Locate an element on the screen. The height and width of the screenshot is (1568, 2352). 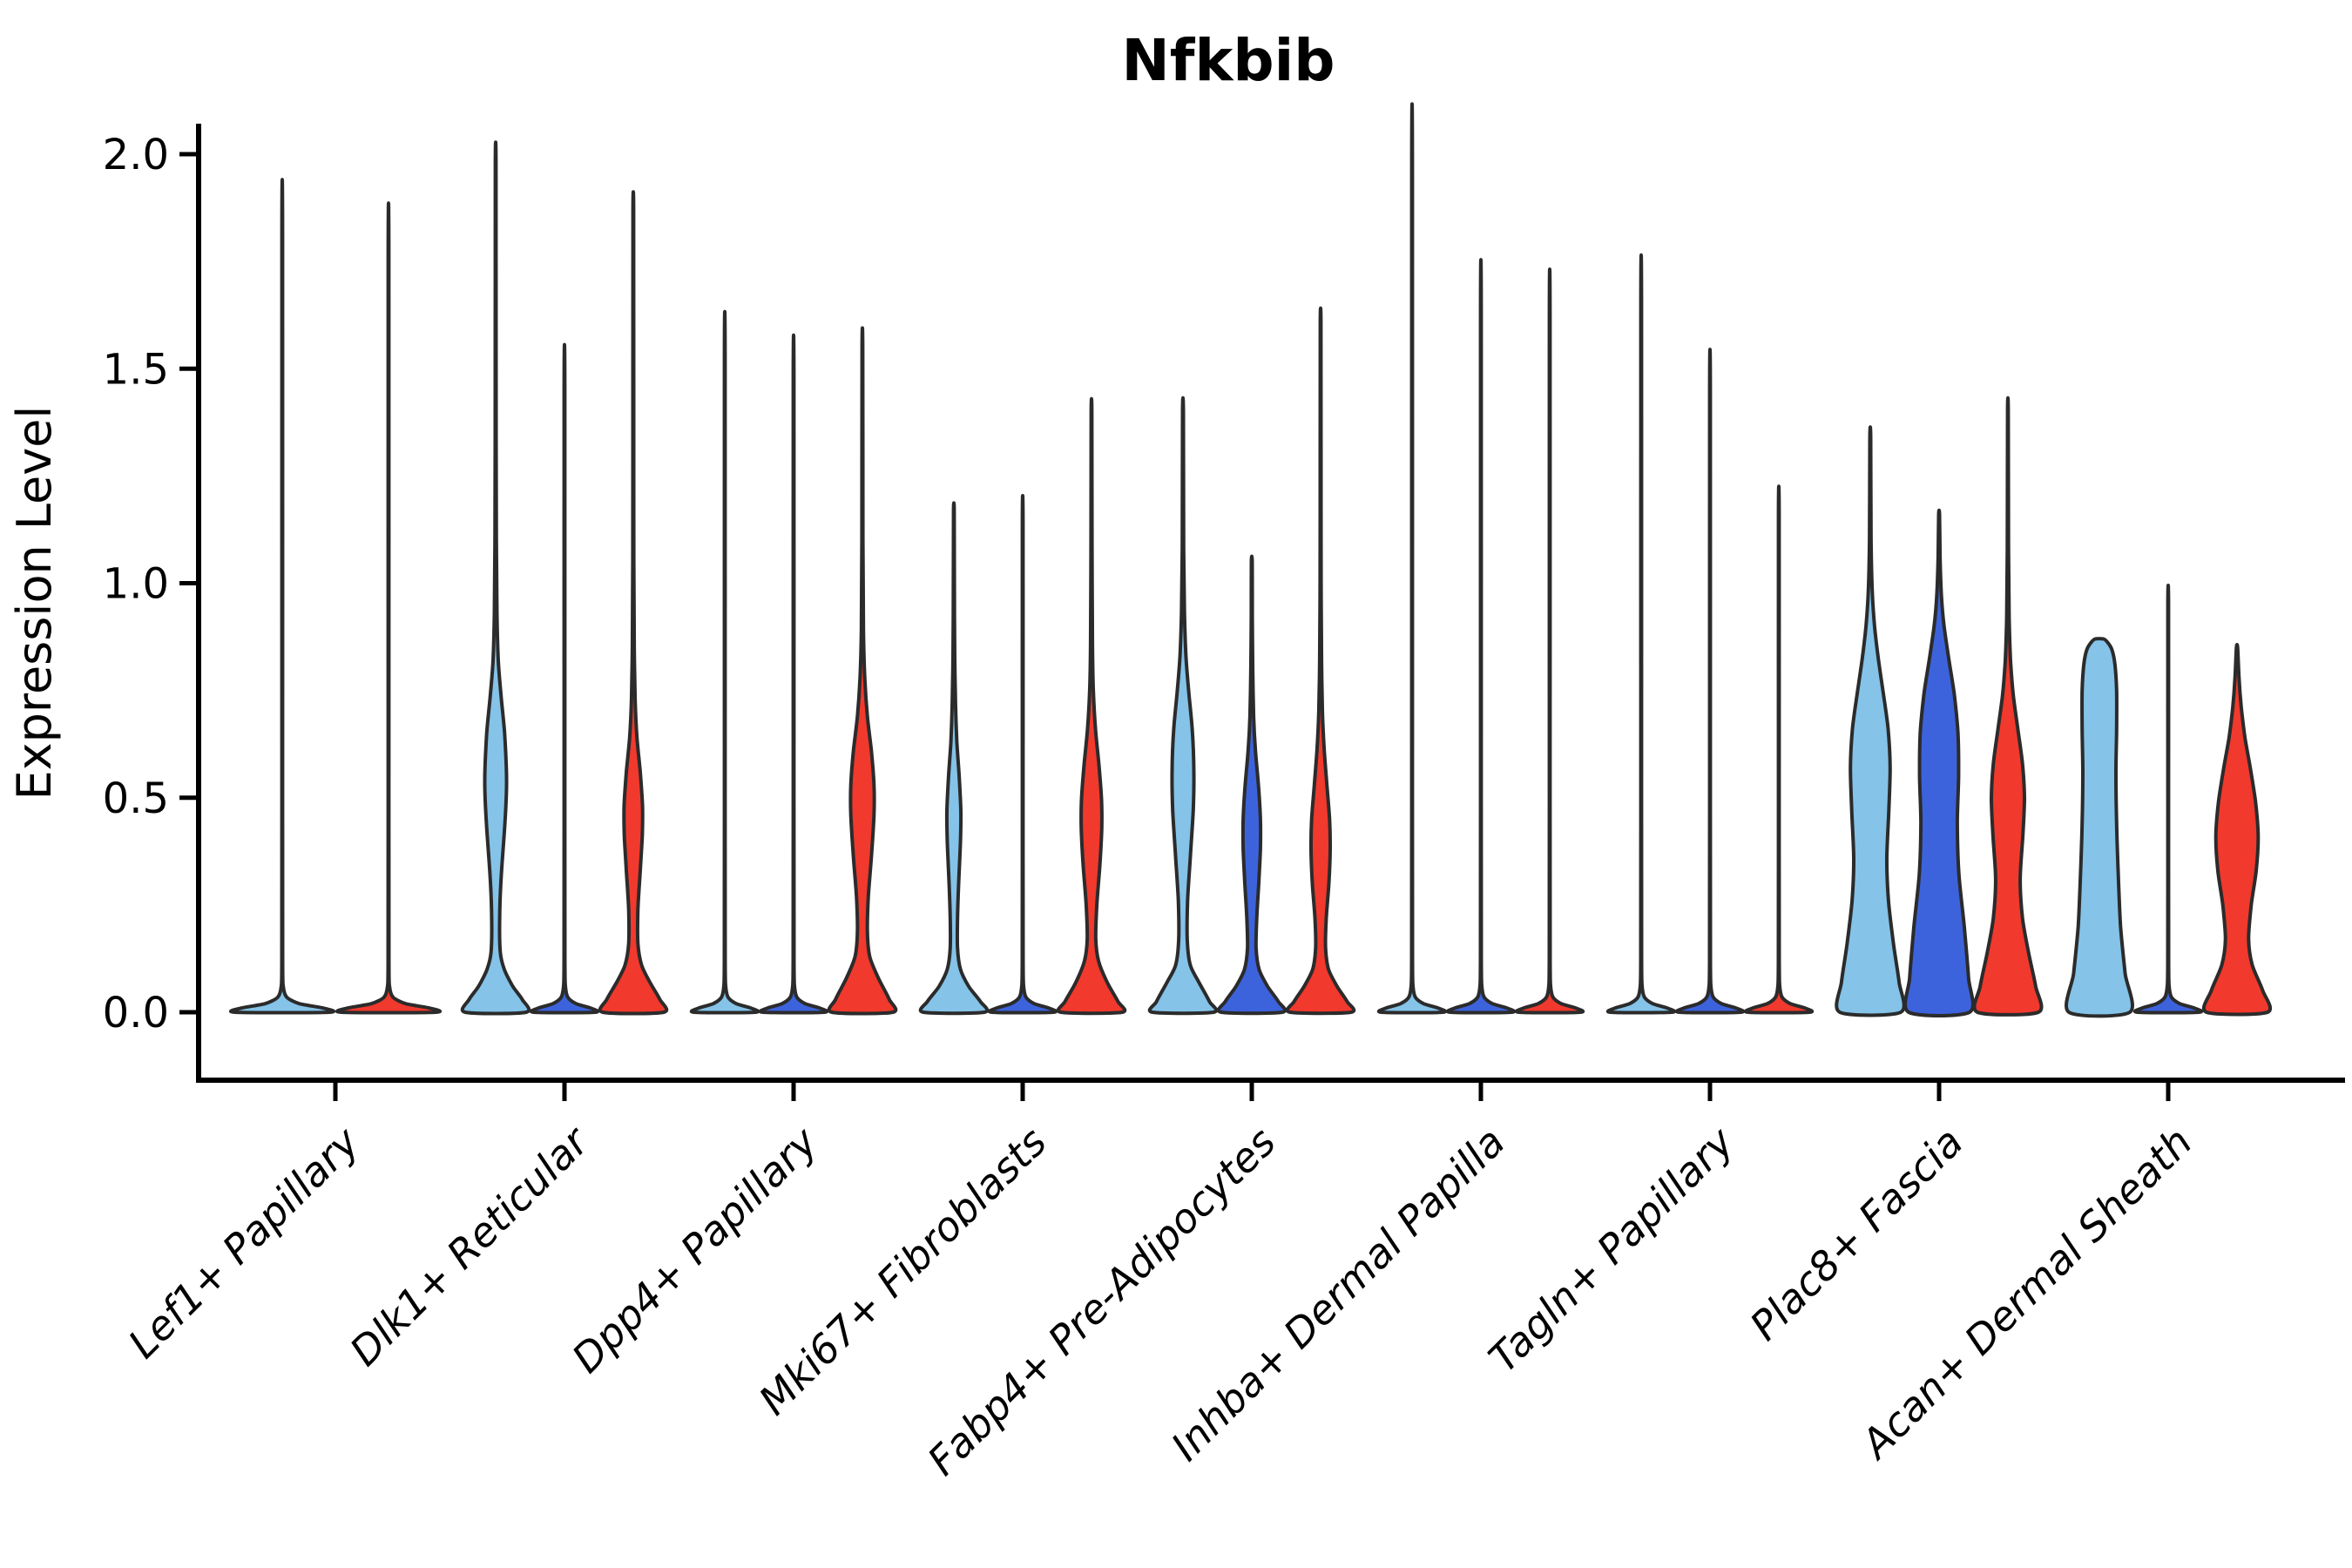
violin-inhba-dermal-papilla-skyblue is located at coordinates (1412, 559).